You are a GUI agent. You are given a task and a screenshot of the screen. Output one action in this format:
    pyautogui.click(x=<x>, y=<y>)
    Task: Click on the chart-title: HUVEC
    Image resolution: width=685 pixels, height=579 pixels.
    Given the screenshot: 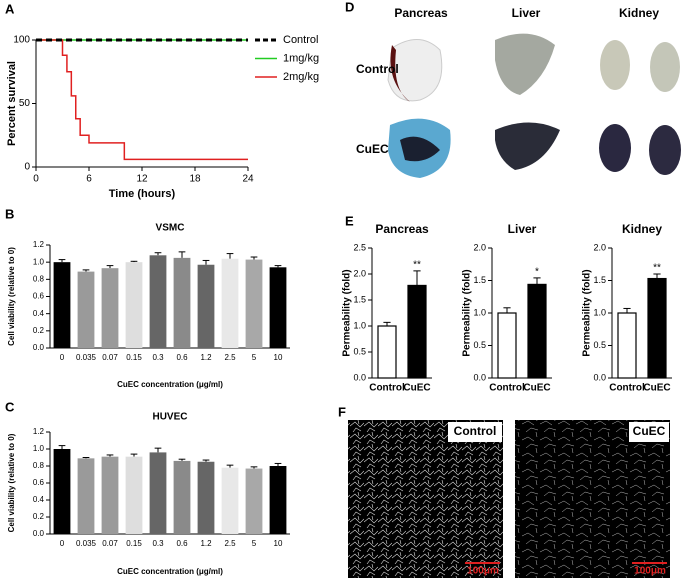 What is the action you would take?
    pyautogui.click(x=169, y=417)
    